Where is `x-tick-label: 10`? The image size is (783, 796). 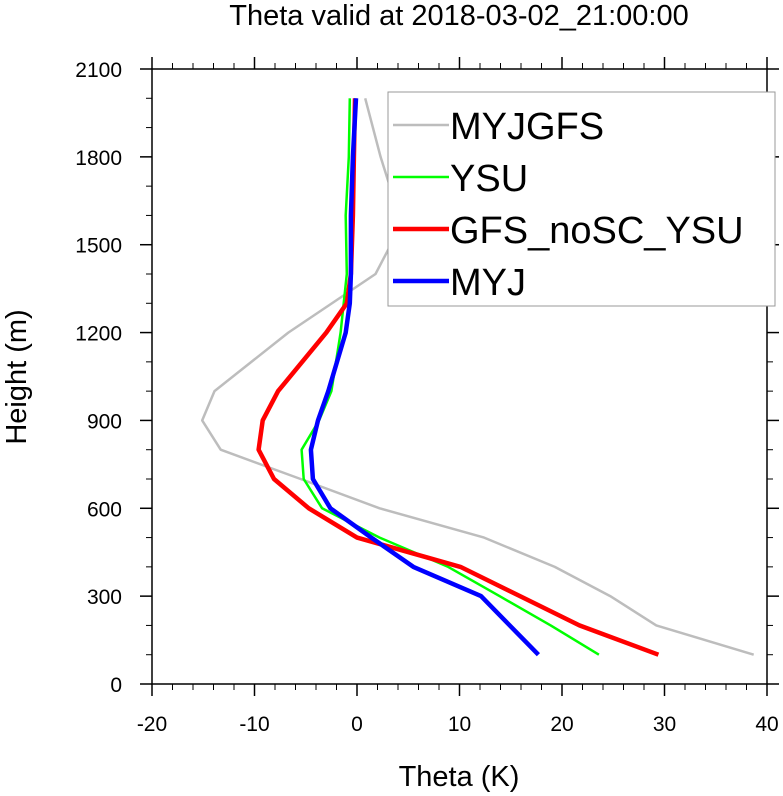 x-tick-label: 10 is located at coordinates (459, 724).